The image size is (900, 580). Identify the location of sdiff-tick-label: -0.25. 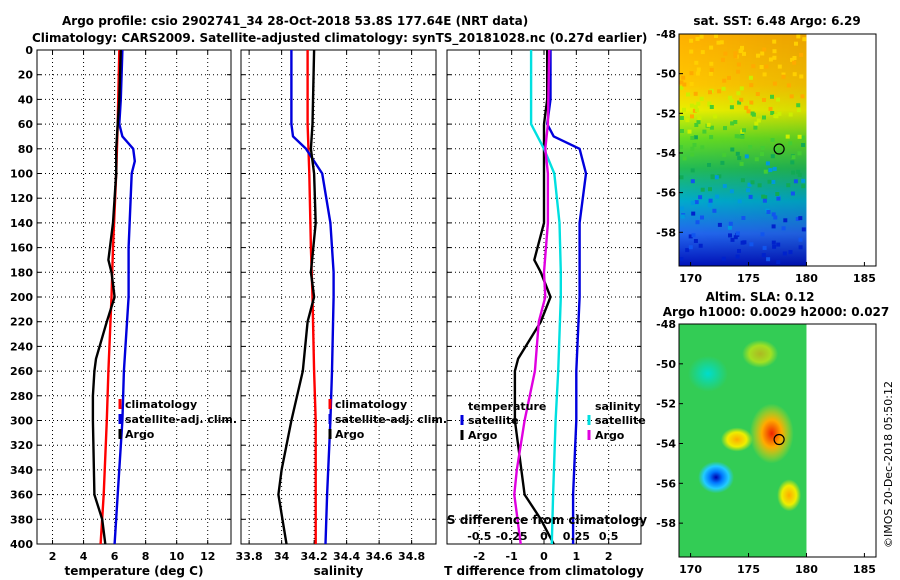
(512, 536).